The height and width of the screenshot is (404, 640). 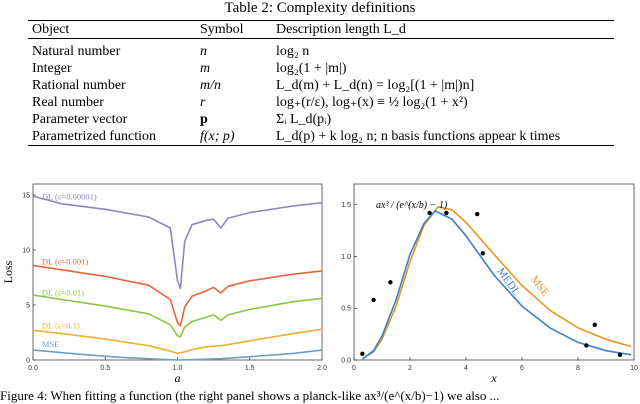 I want to click on series-label: DL (ε=0.00001), so click(x=69, y=197).